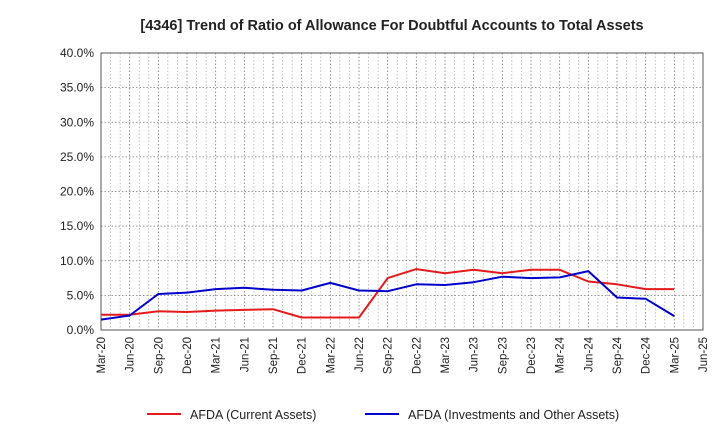 Image resolution: width=720 pixels, height=445 pixels. I want to click on x-tick-label: Dec-24, so click(647, 355).